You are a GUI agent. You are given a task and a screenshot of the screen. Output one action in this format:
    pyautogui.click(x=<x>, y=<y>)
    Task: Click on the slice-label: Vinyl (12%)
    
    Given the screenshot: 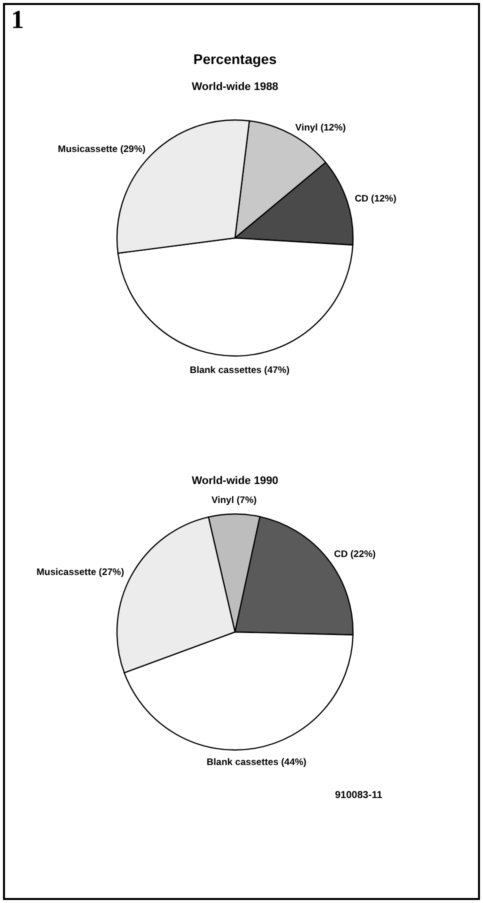 What is the action you would take?
    pyautogui.click(x=320, y=128)
    